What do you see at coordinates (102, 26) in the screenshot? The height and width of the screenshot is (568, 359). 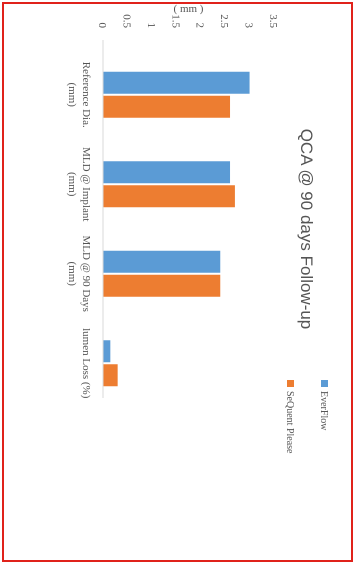 I see `y-tick-label: 0` at bounding box center [102, 26].